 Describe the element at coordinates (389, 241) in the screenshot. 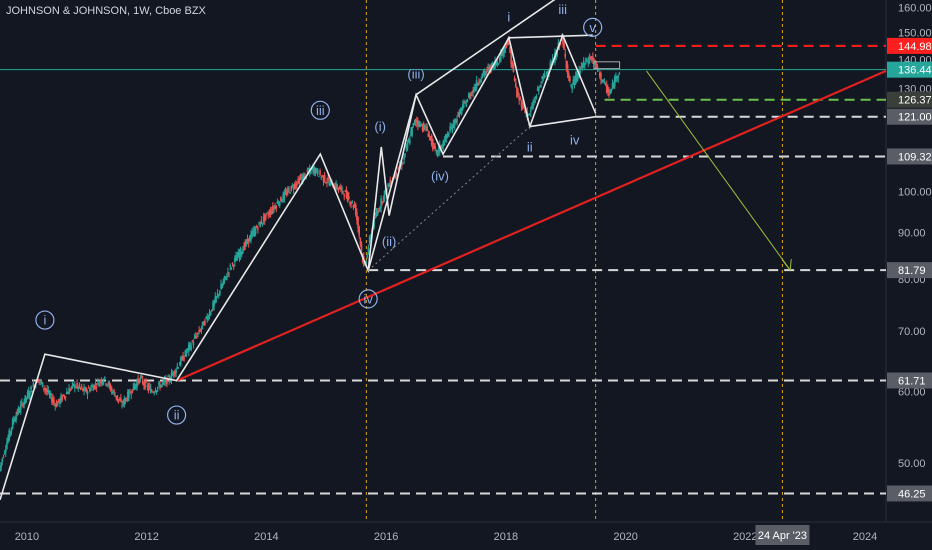

I see `wave-label: (ii)` at that location.